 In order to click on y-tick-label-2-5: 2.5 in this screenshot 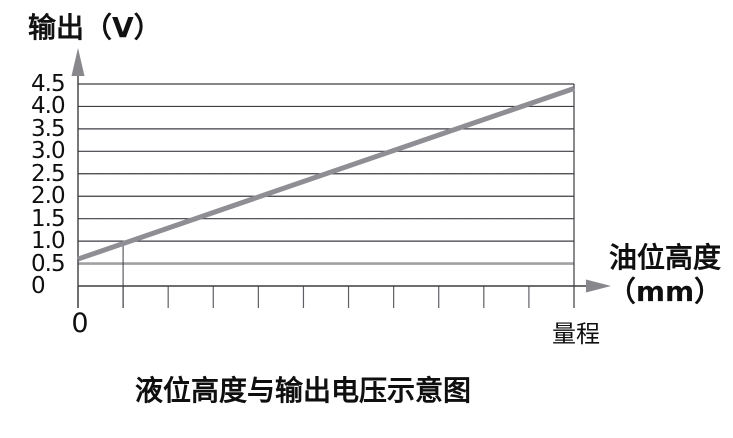, I will do `click(48, 173)`.